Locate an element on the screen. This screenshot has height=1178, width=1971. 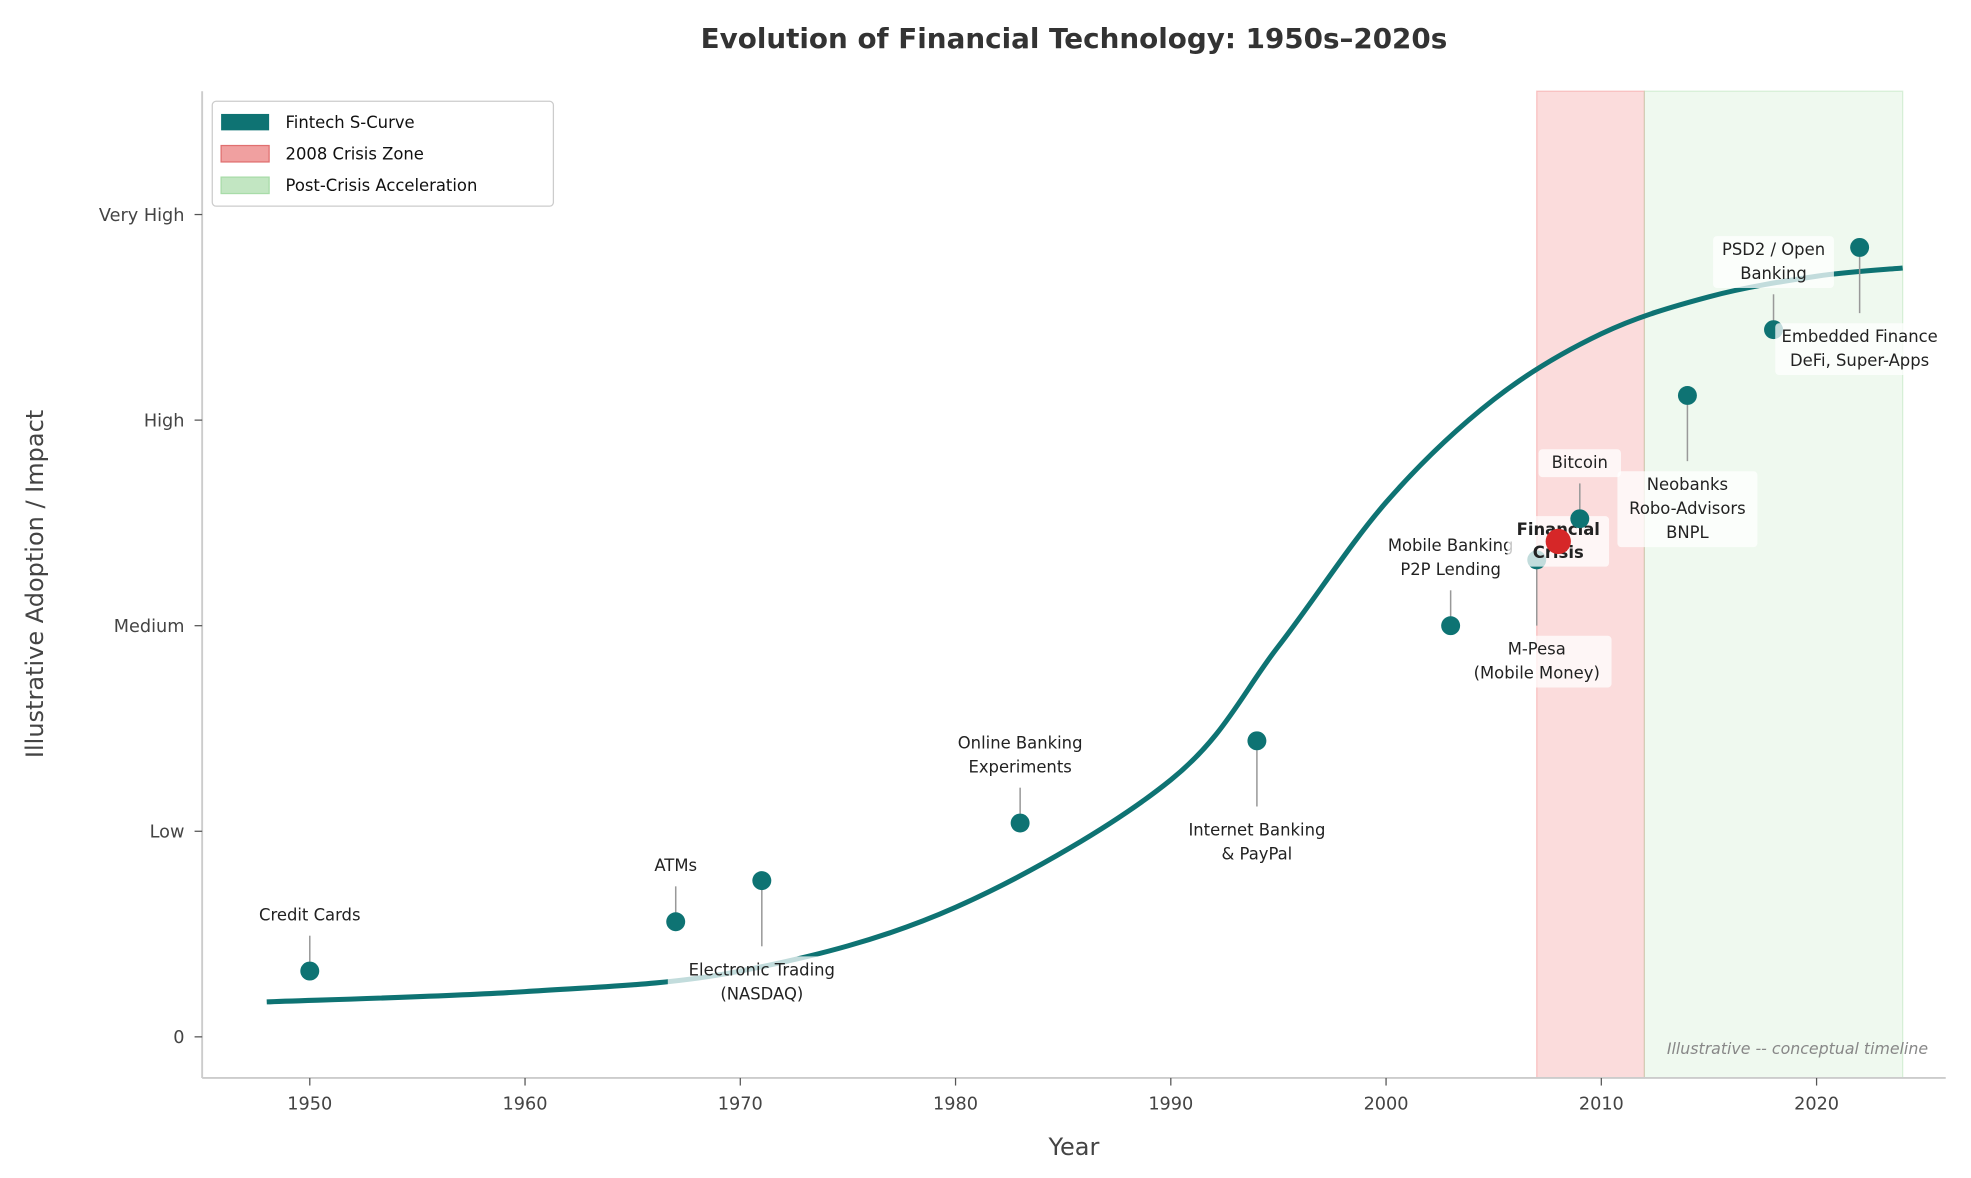
footnote: Illustrative -- conceptual timeline is located at coordinates (1797, 1048).